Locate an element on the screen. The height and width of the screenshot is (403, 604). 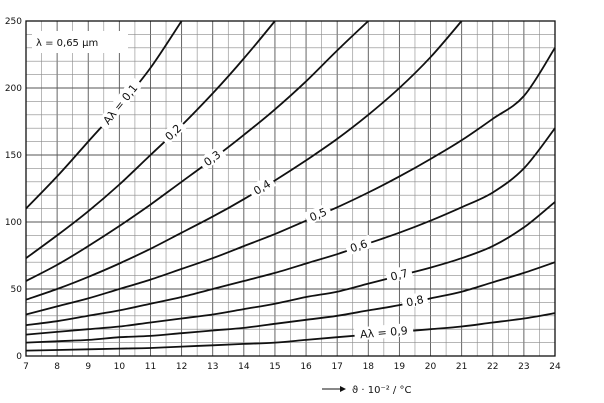
x-tick-label: 10 is located at coordinates (120, 367).